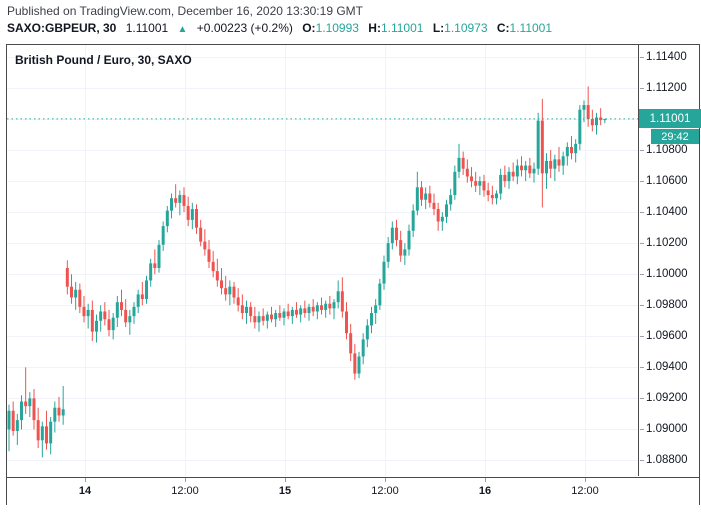 This screenshot has height=513, width=701. I want to click on price-axis-label: 1.10400, so click(667, 212).